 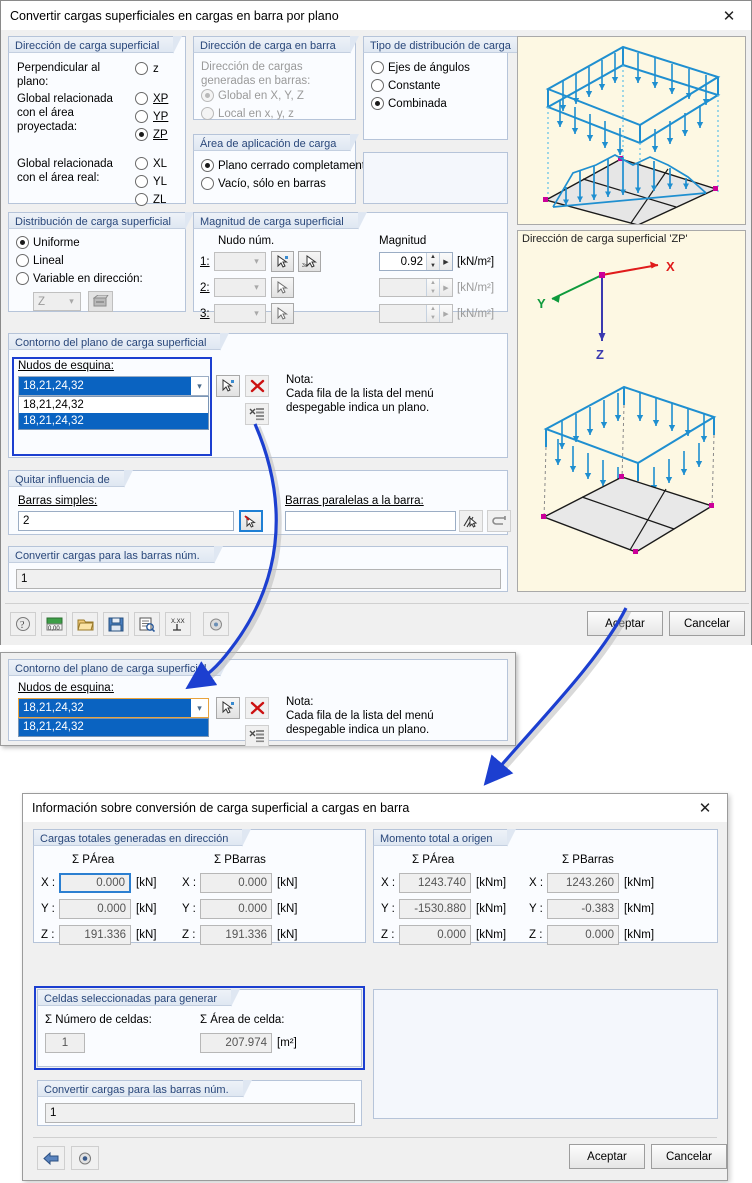 What do you see at coordinates (141, 68) in the screenshot?
I see `radio-z` at bounding box center [141, 68].